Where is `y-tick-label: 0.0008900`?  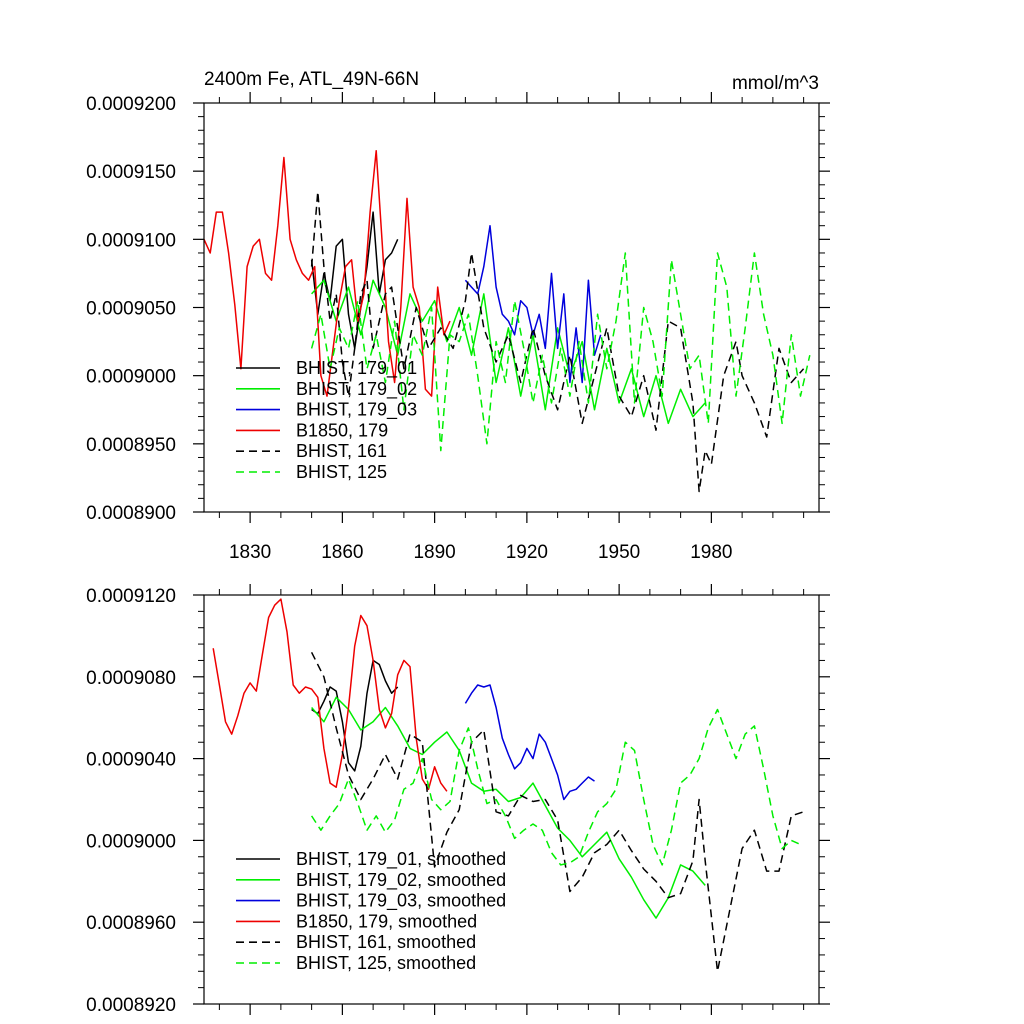
y-tick-label: 0.0008900 is located at coordinates (131, 513).